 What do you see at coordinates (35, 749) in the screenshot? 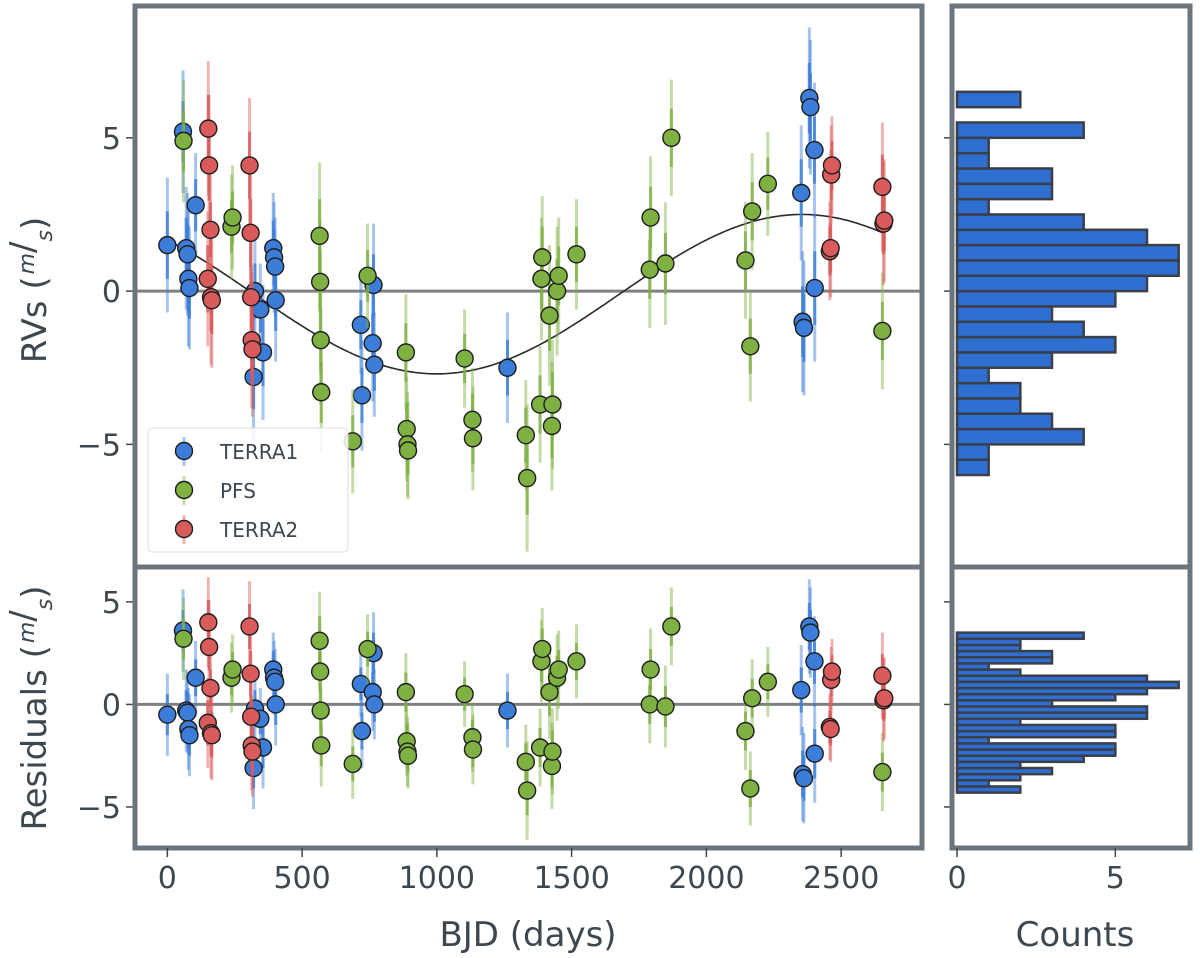
I see `residuals-y-axis-label-text: Residuals` at bounding box center [35, 749].